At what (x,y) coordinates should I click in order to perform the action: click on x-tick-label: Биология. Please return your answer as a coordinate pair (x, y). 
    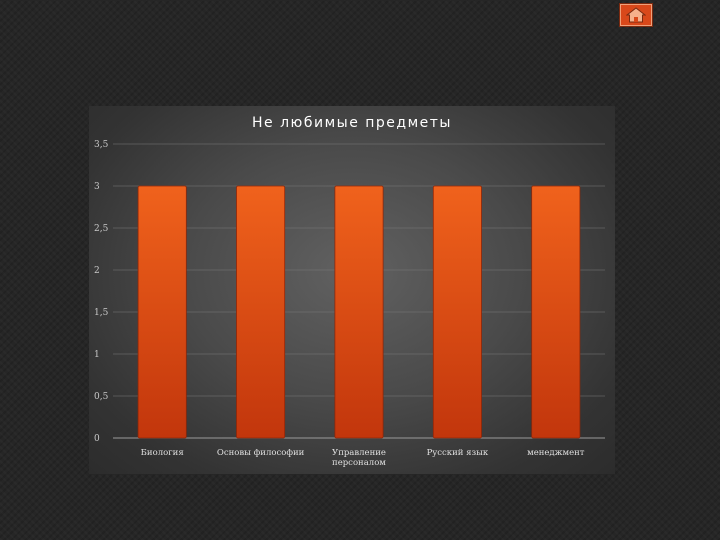
    Looking at the image, I should click on (162, 453).